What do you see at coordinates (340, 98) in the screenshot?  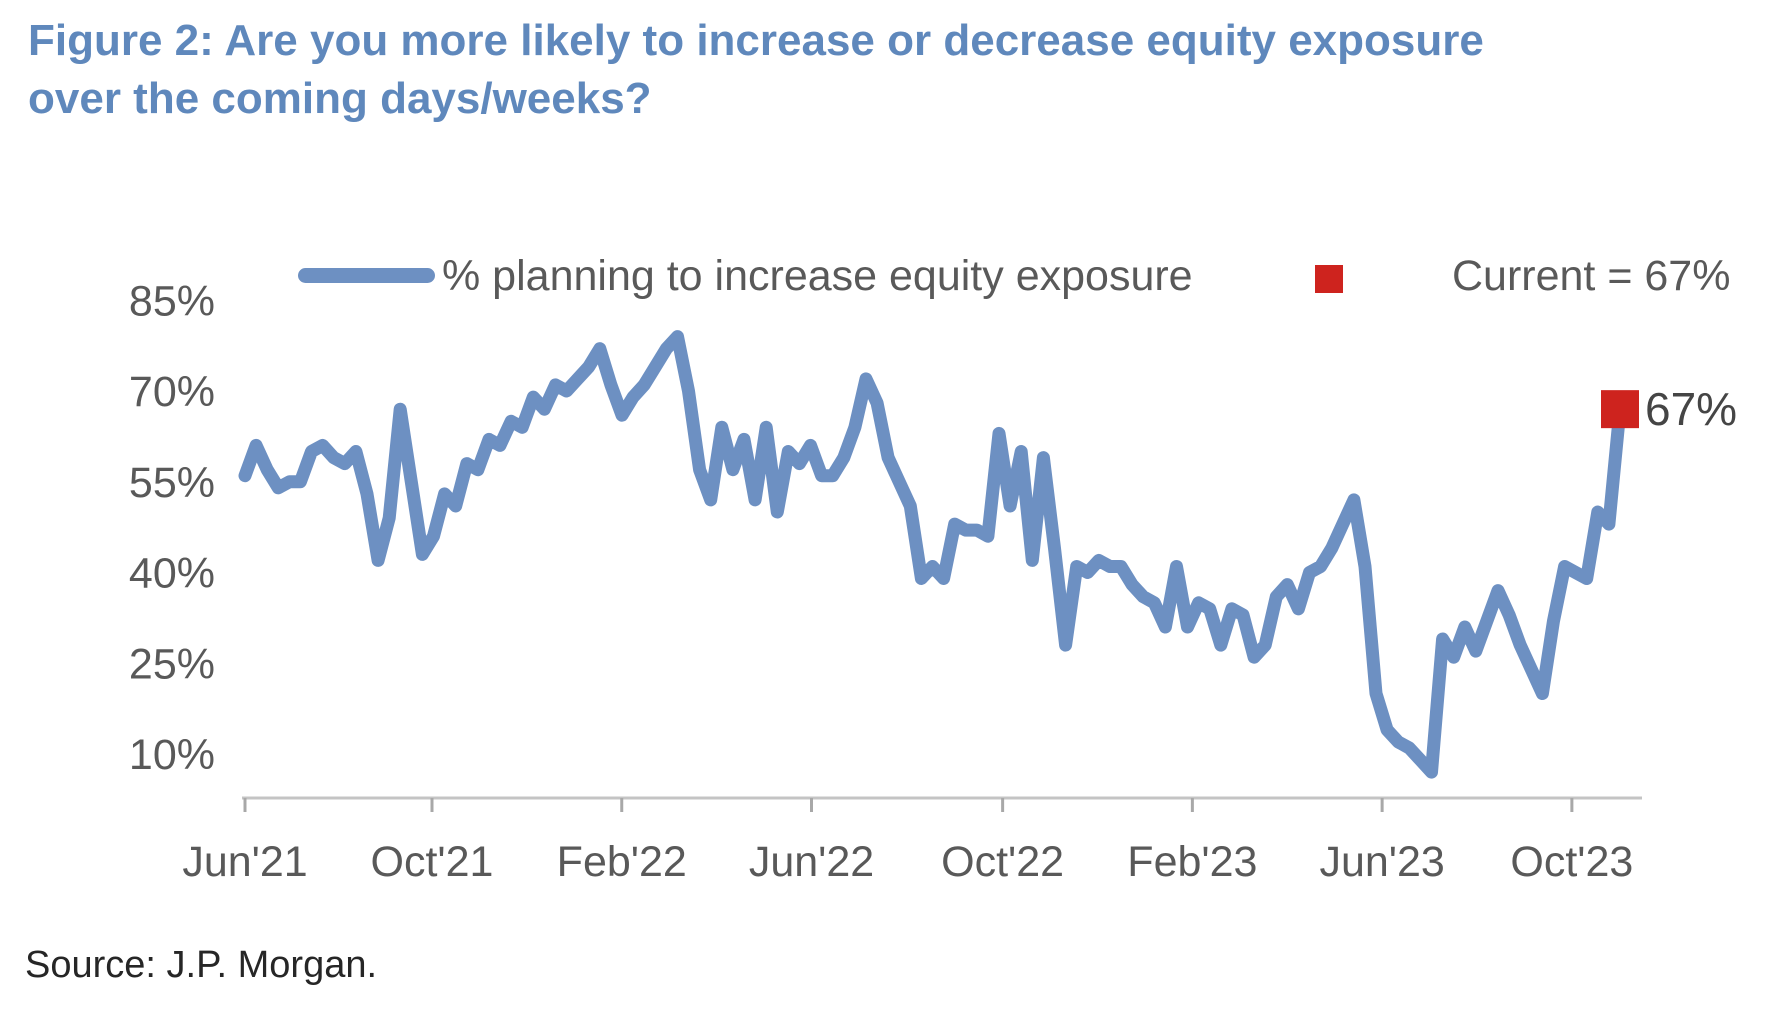 I see `chart-title-line2: over the coming days/weeks?` at bounding box center [340, 98].